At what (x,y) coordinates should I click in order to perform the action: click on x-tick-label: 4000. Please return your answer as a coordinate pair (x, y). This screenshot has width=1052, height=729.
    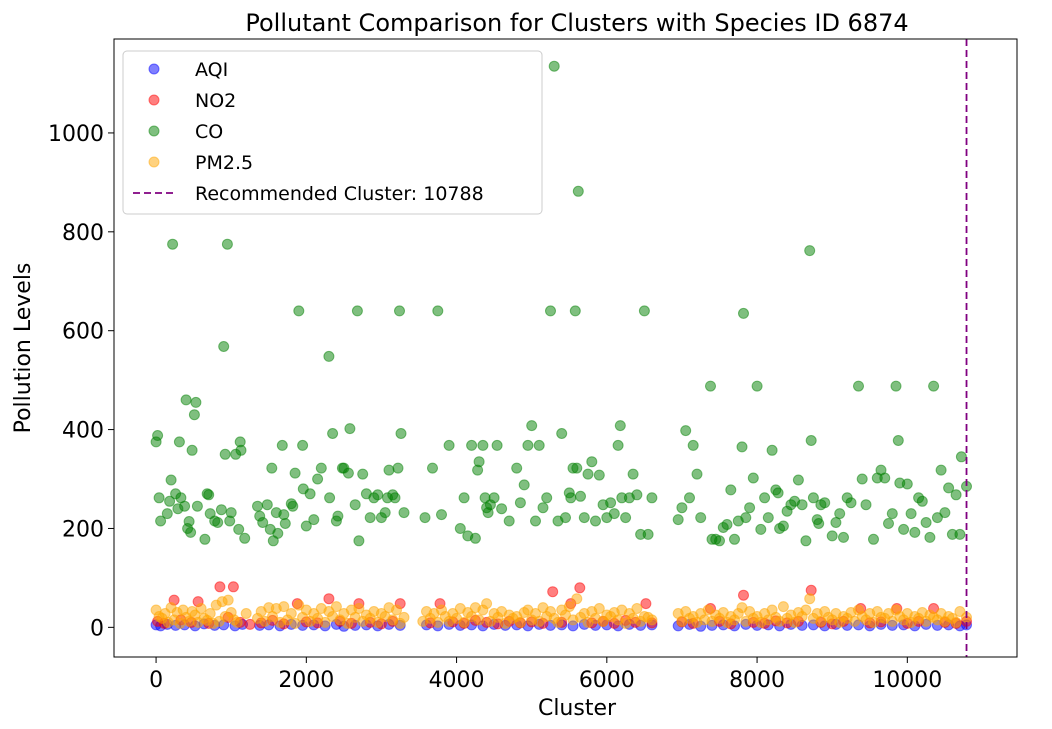
    Looking at the image, I should click on (457, 680).